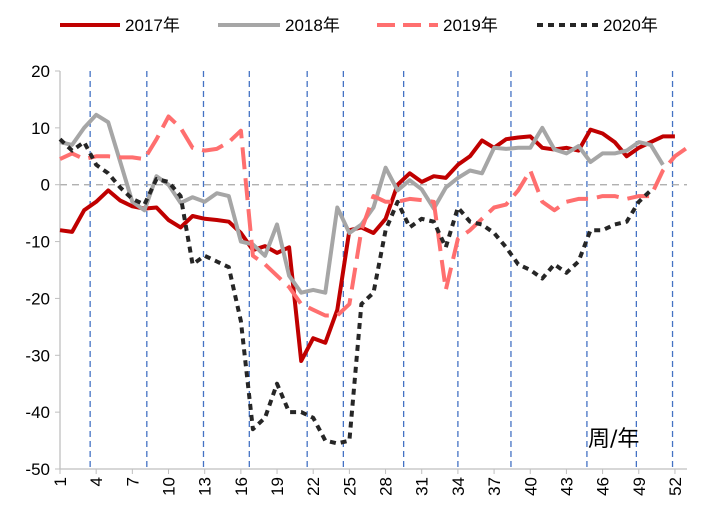 This screenshot has width=705, height=516. Describe the element at coordinates (566, 486) in the screenshot. I see `x-tick-label: 43` at that location.